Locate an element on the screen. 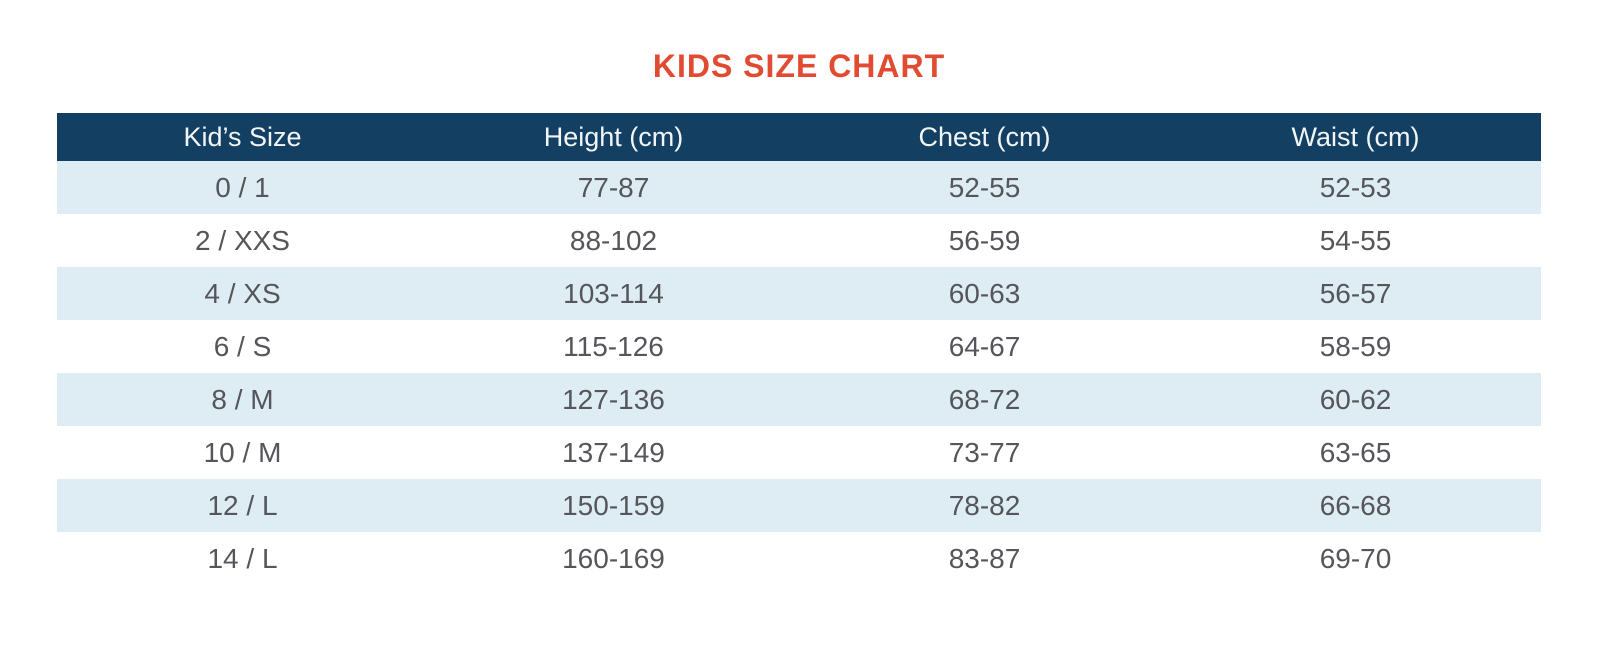  table-cell: 150-159 is located at coordinates (613, 505).